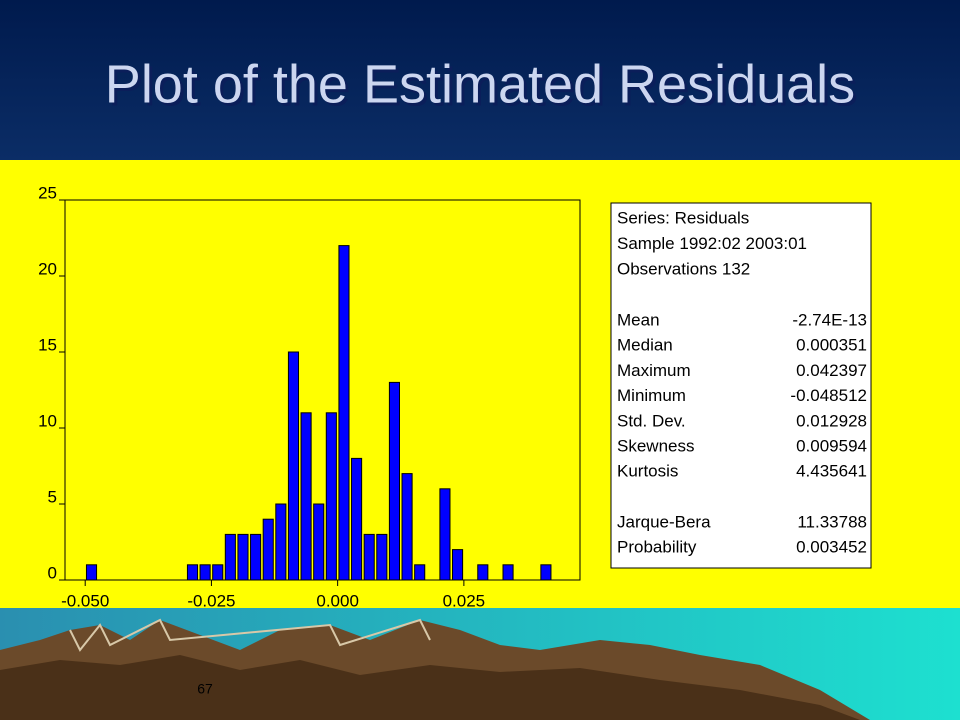 This screenshot has height=720, width=960. I want to click on stat-label: Probability, so click(657, 547).